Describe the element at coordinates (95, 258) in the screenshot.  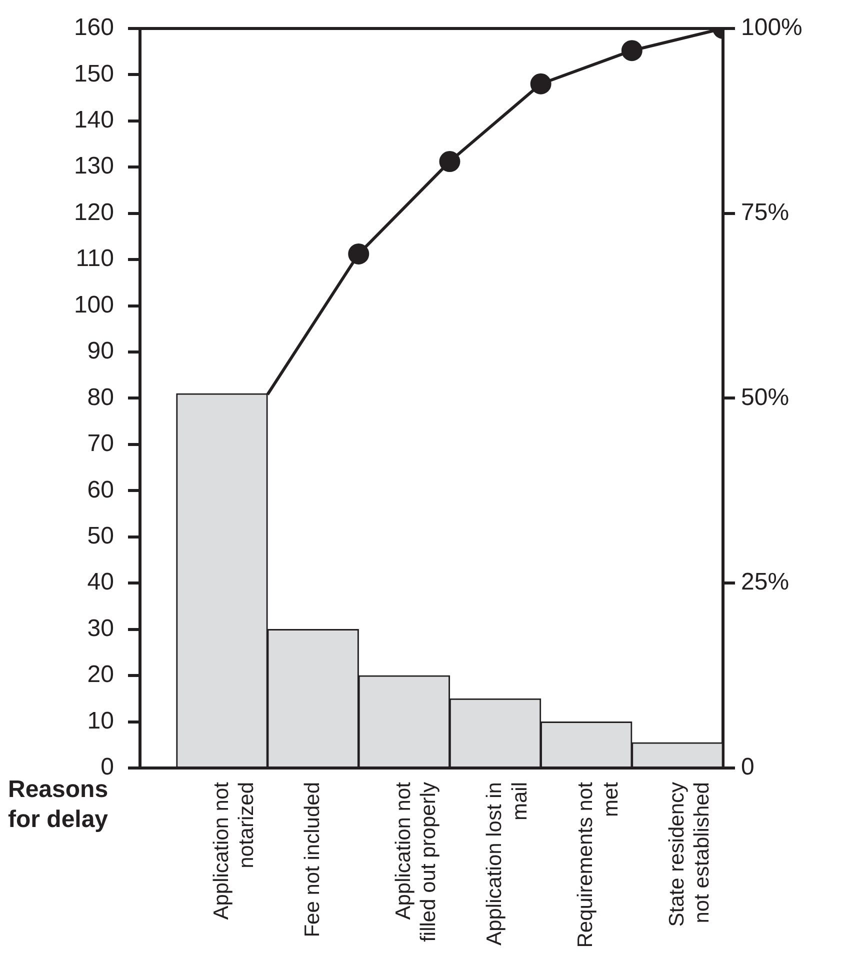
I see `y-tick-label: 110` at that location.